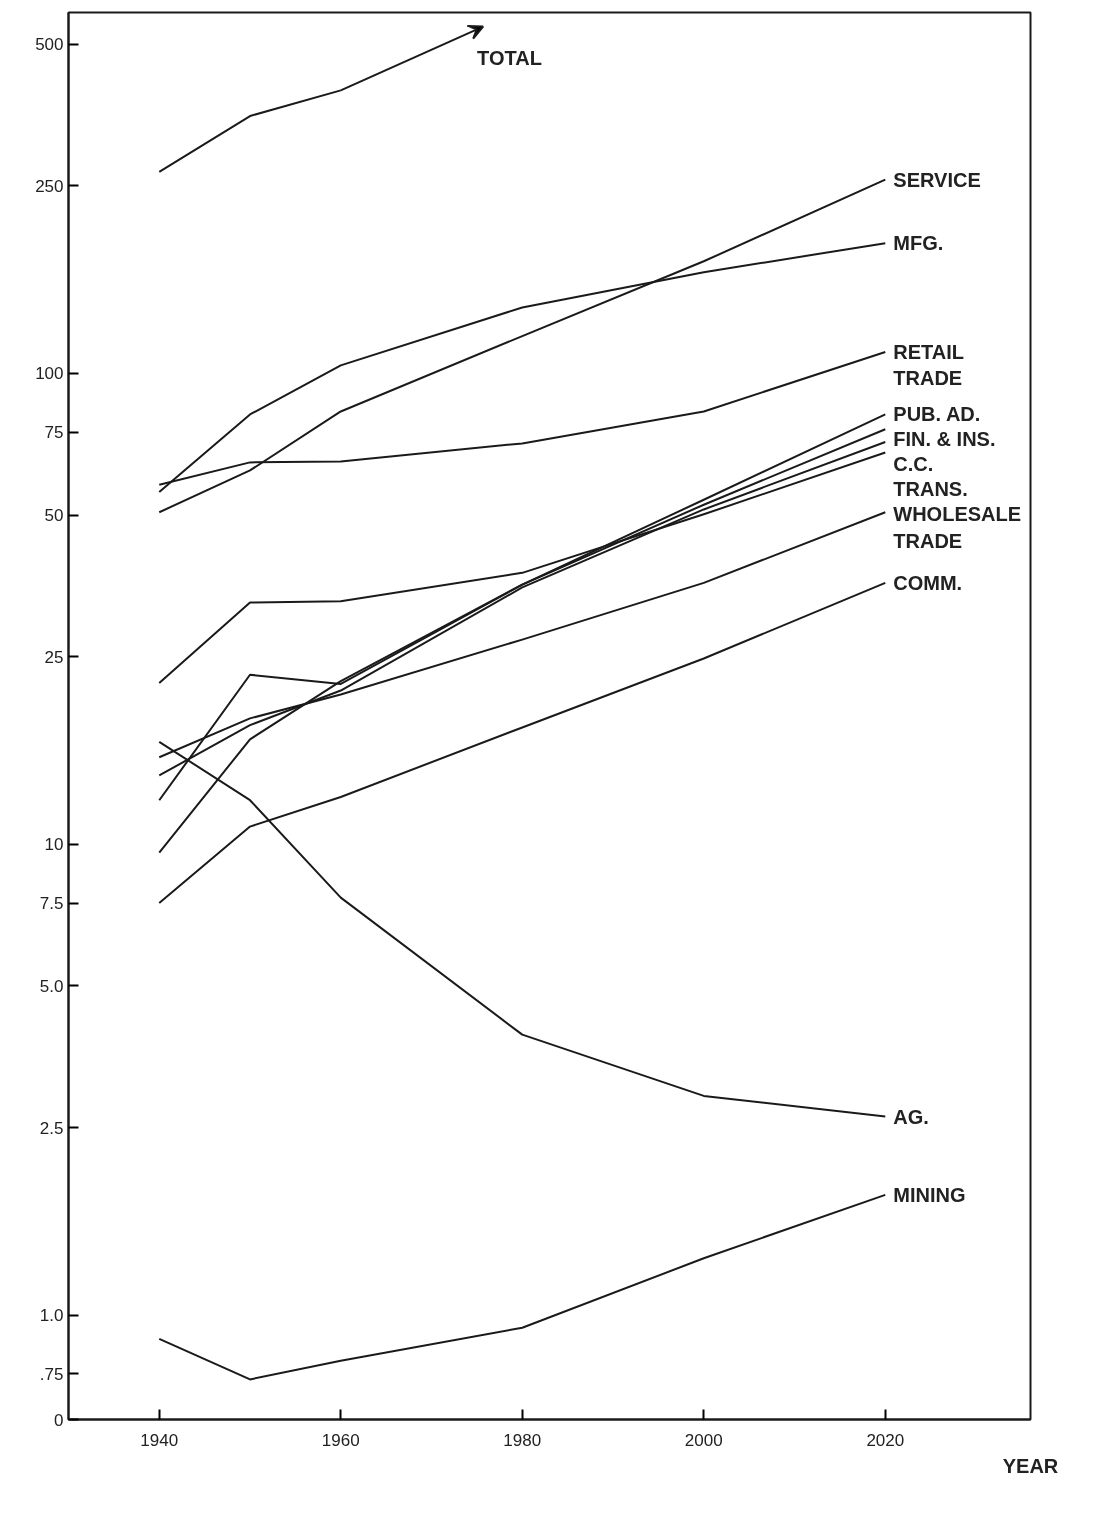 This screenshot has width=1104, height=1526. I want to click on y-tick-label: 5.0, so click(51, 986).